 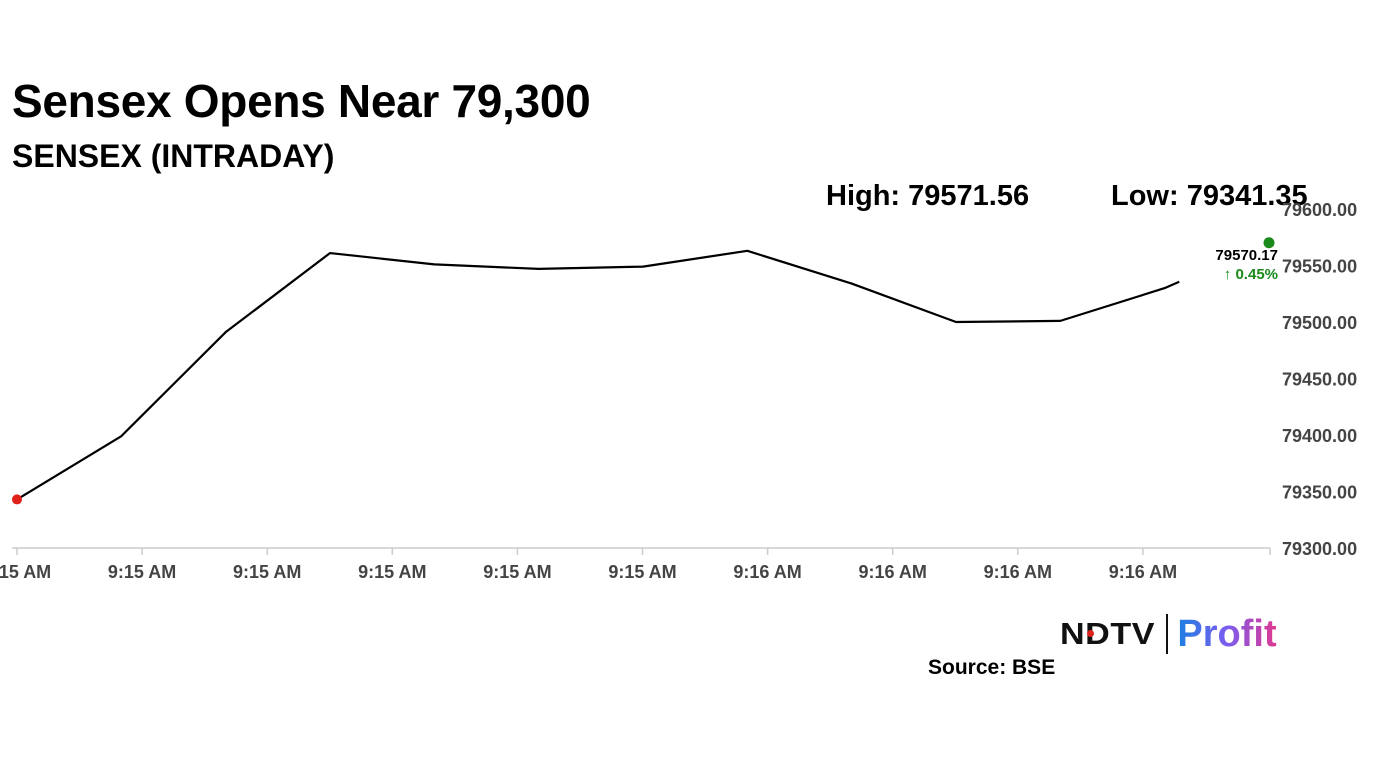 What do you see at coordinates (1319, 210) in the screenshot?
I see `y-tick-label: 79600.00` at bounding box center [1319, 210].